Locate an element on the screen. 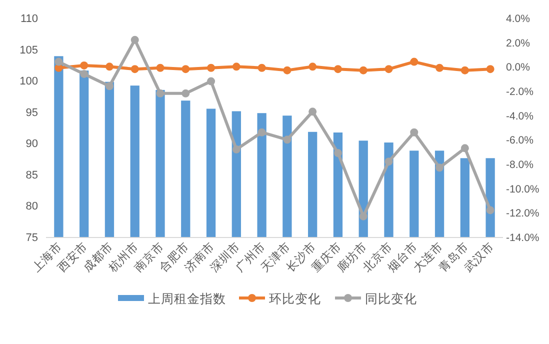 The height and width of the screenshot is (344, 549). y2-tick-label: -14.0% is located at coordinates (523, 238).